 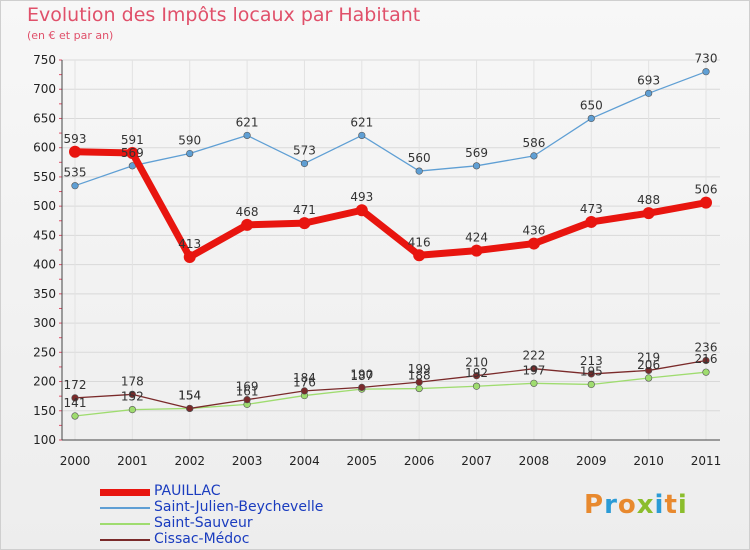 I want to click on chart-subtitle: (en € et par an), so click(x=70, y=35).